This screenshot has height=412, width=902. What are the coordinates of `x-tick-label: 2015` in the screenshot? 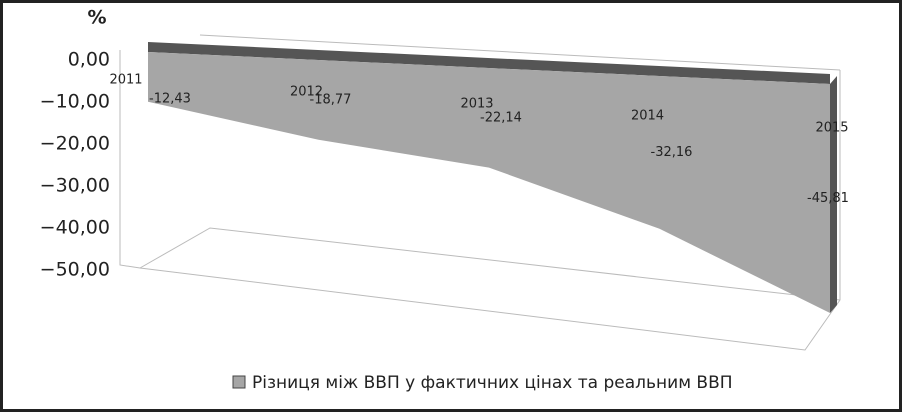 It's located at (831, 128).